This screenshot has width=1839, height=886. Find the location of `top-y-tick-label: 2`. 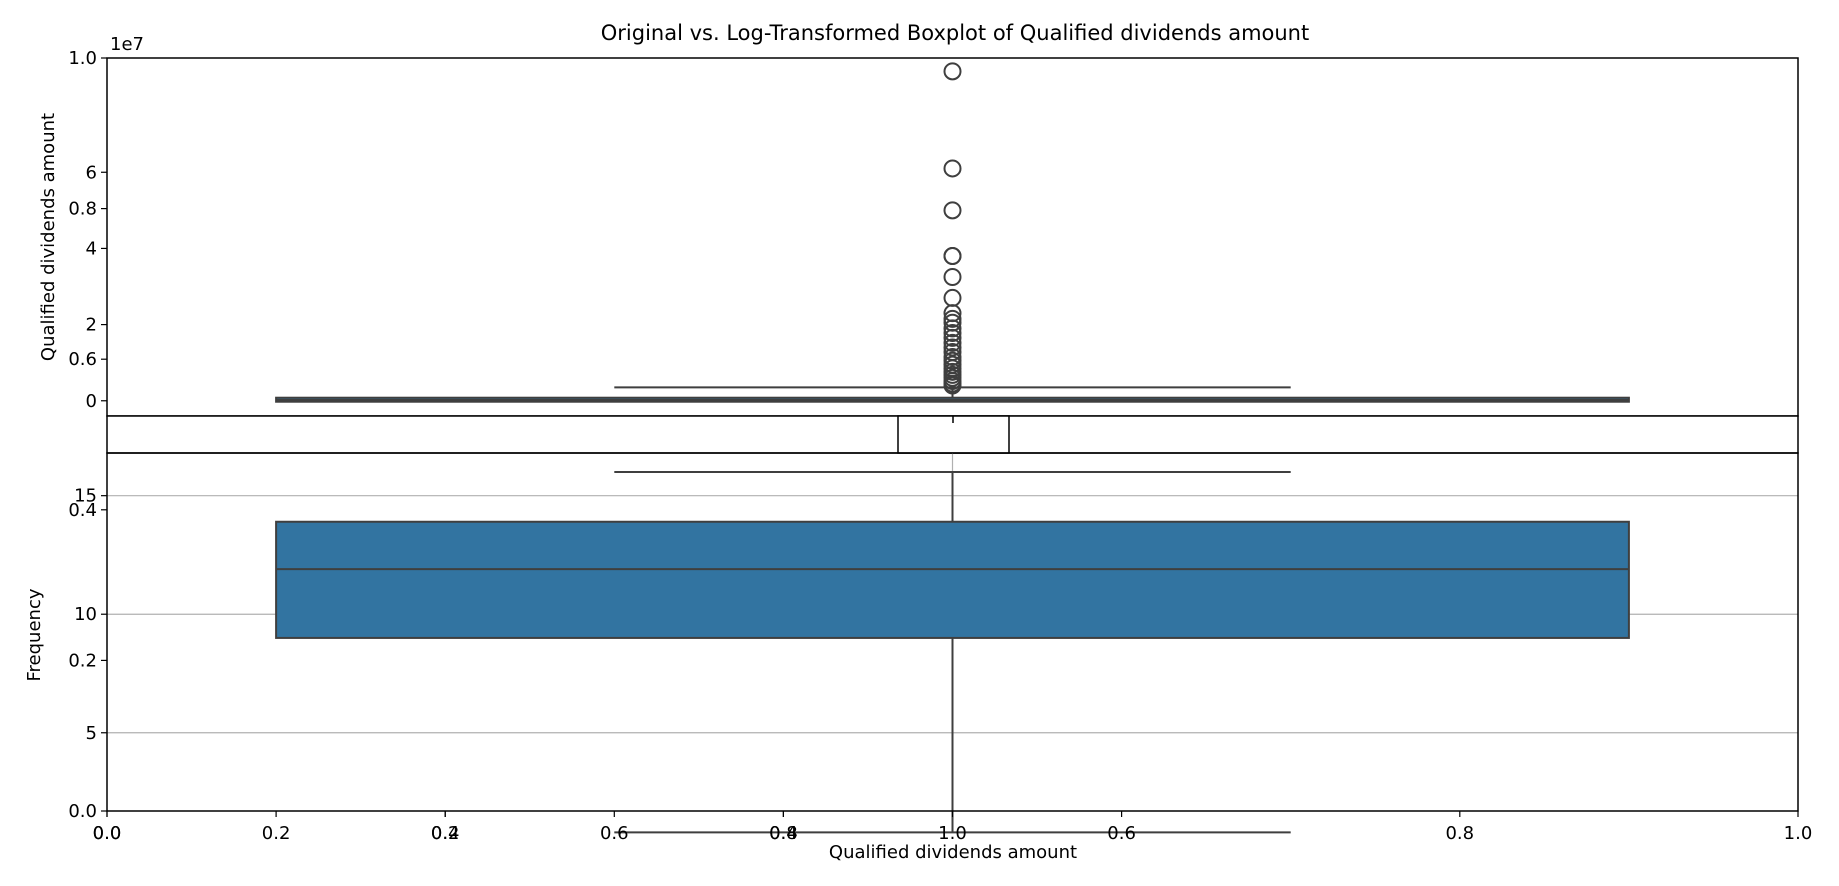

top-y-tick-label: 2 is located at coordinates (91, 325).